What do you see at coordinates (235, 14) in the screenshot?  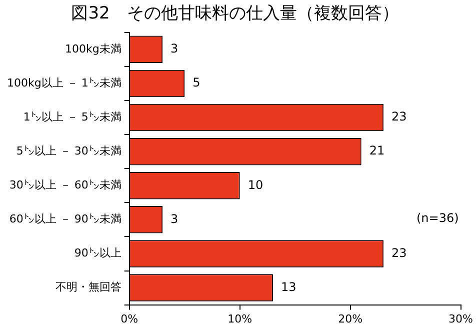 I see `chart-title: 図32 その他甘味料の仕入量（複数回答）` at bounding box center [235, 14].